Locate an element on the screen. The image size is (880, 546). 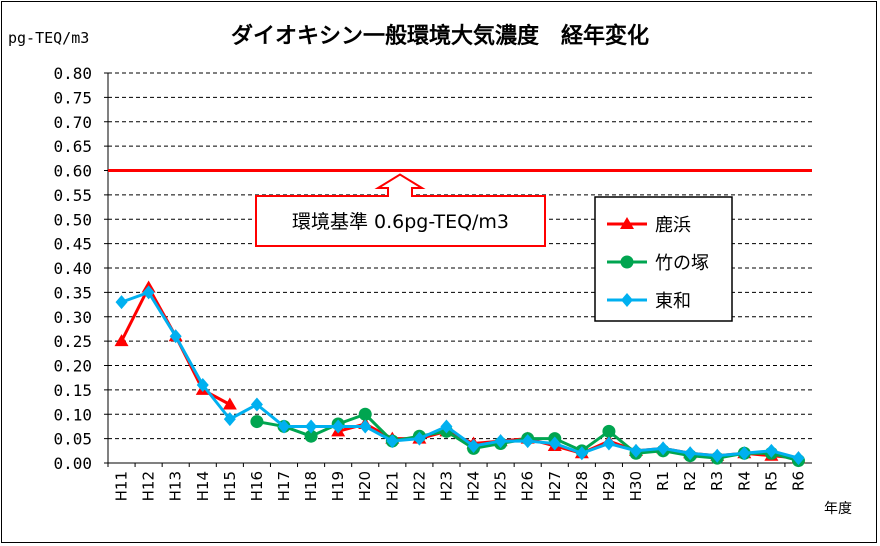
x-tick-label: H30 is located at coordinates (636, 486).